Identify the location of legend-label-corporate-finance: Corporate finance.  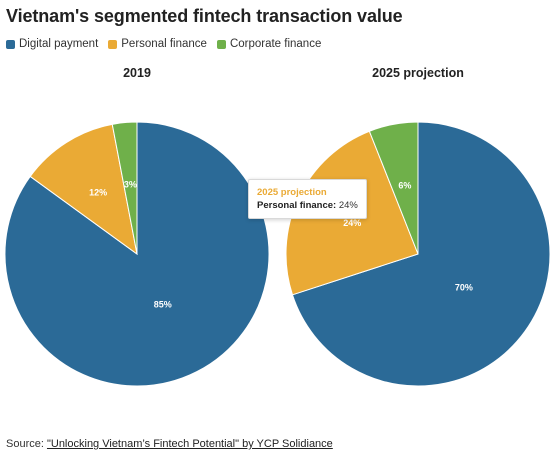
(275, 44).